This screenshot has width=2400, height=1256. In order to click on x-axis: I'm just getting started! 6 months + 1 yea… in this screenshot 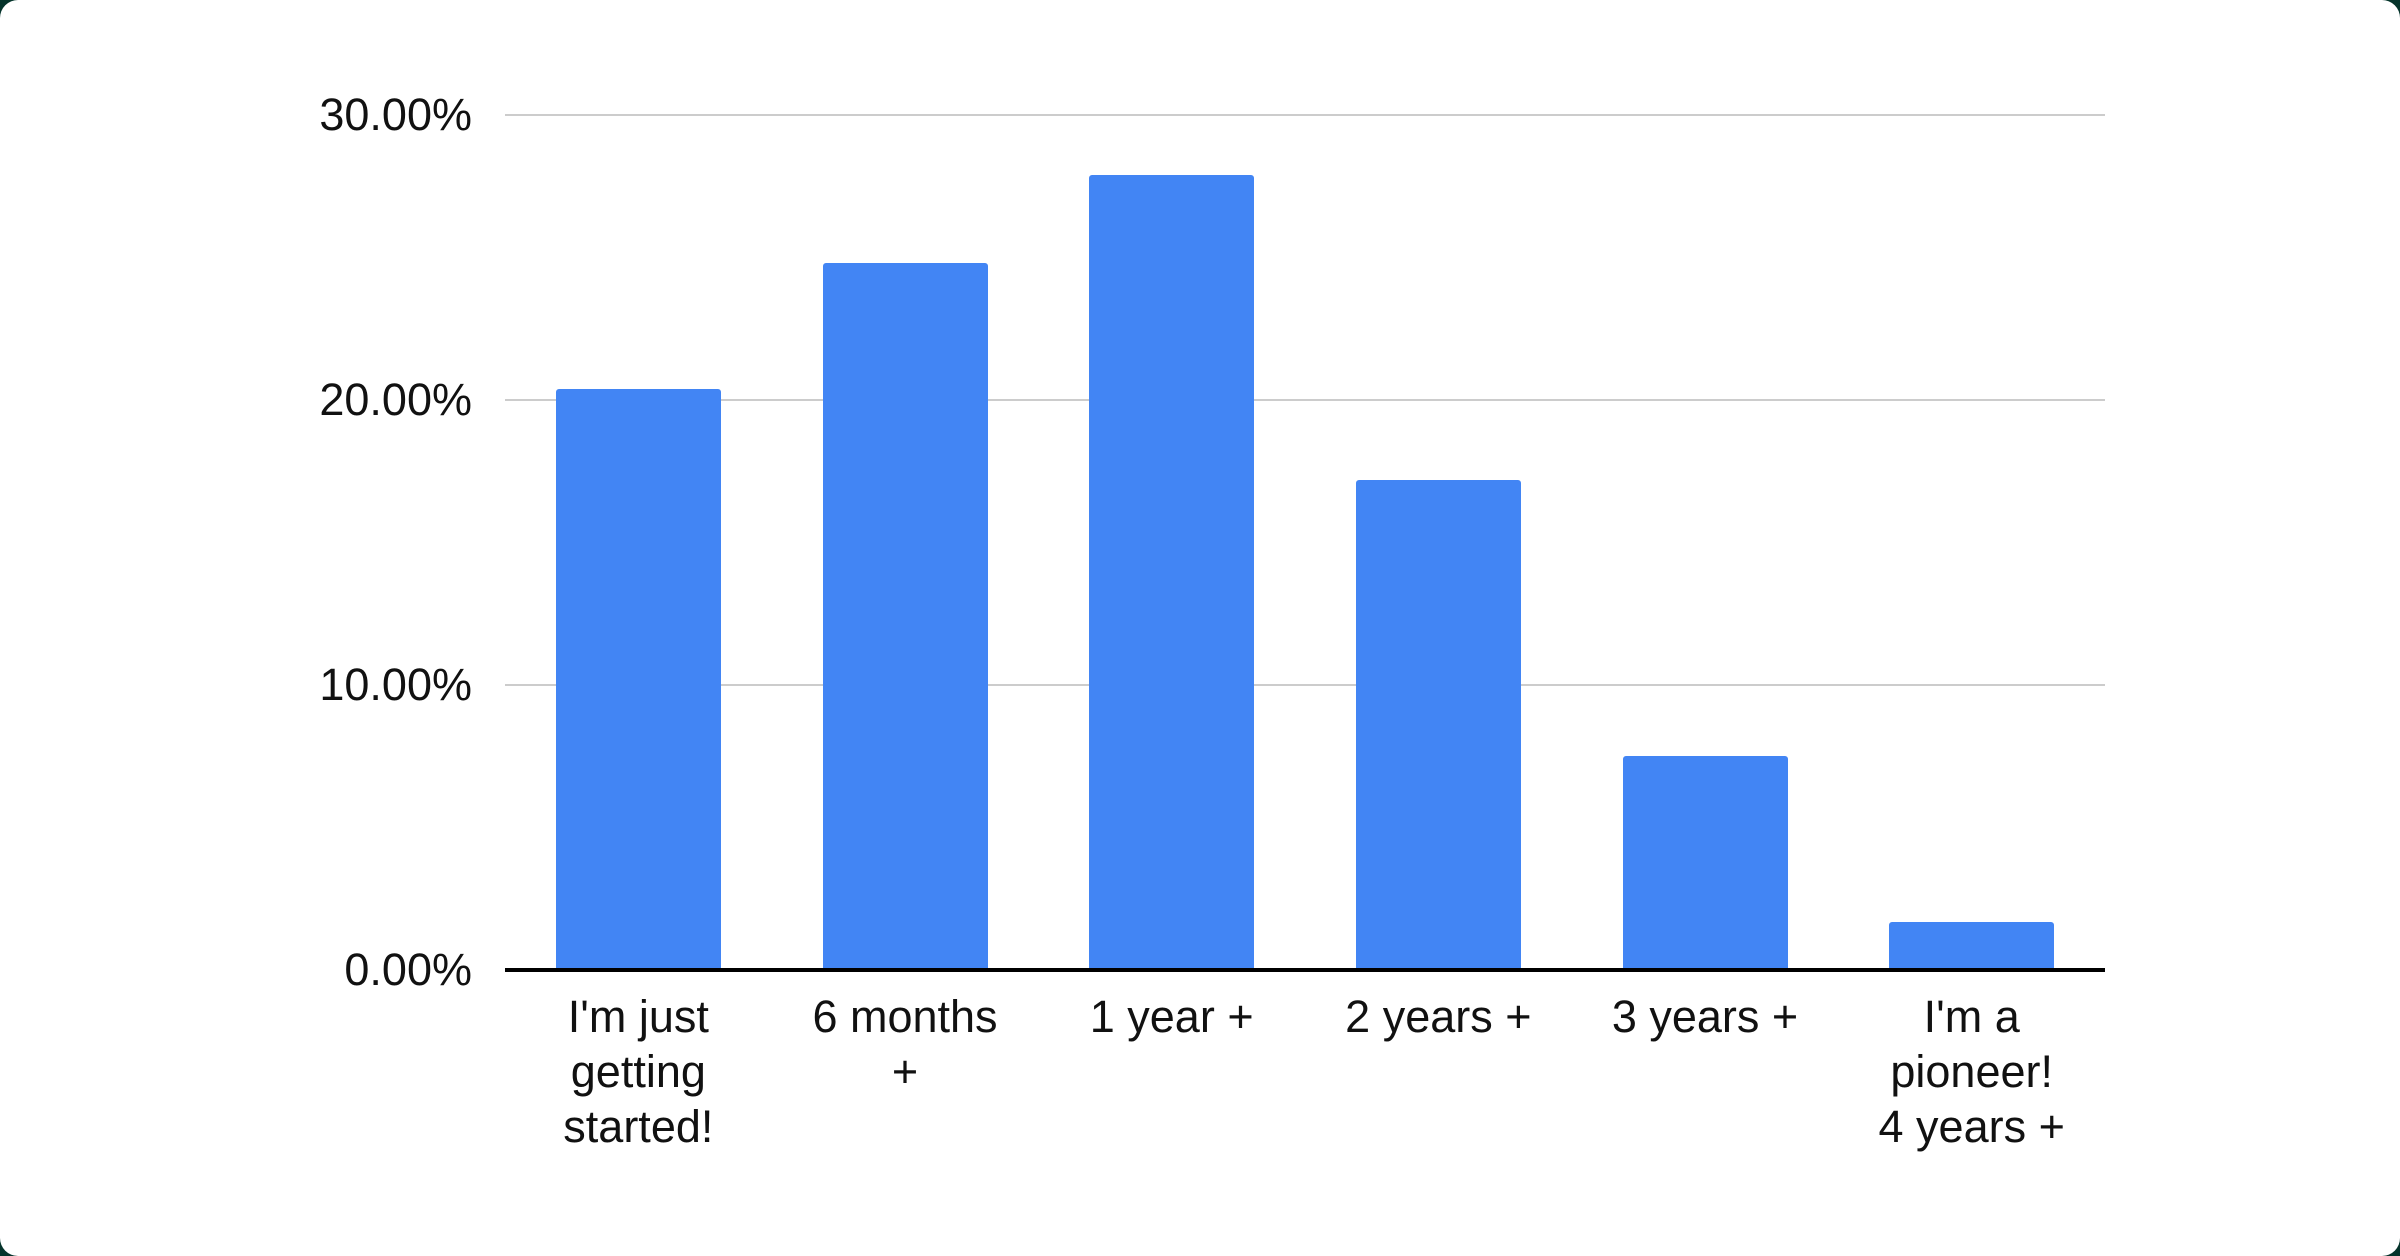, I will do `click(1305, 1072)`.